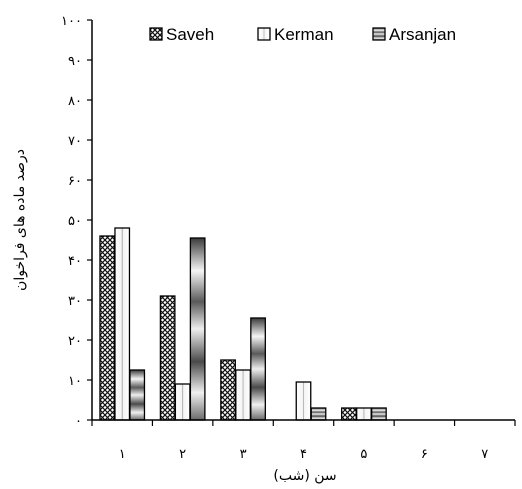  What do you see at coordinates (122, 454) in the screenshot?
I see `x-tick-label: ۱` at bounding box center [122, 454].